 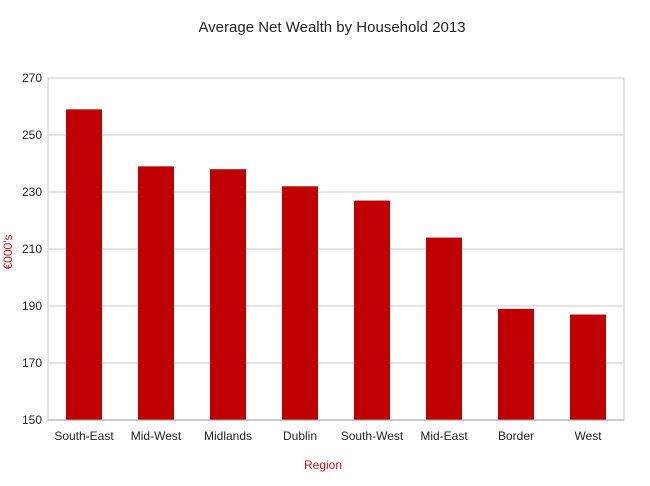 I want to click on y-tick-label: 270, so click(x=32, y=78).